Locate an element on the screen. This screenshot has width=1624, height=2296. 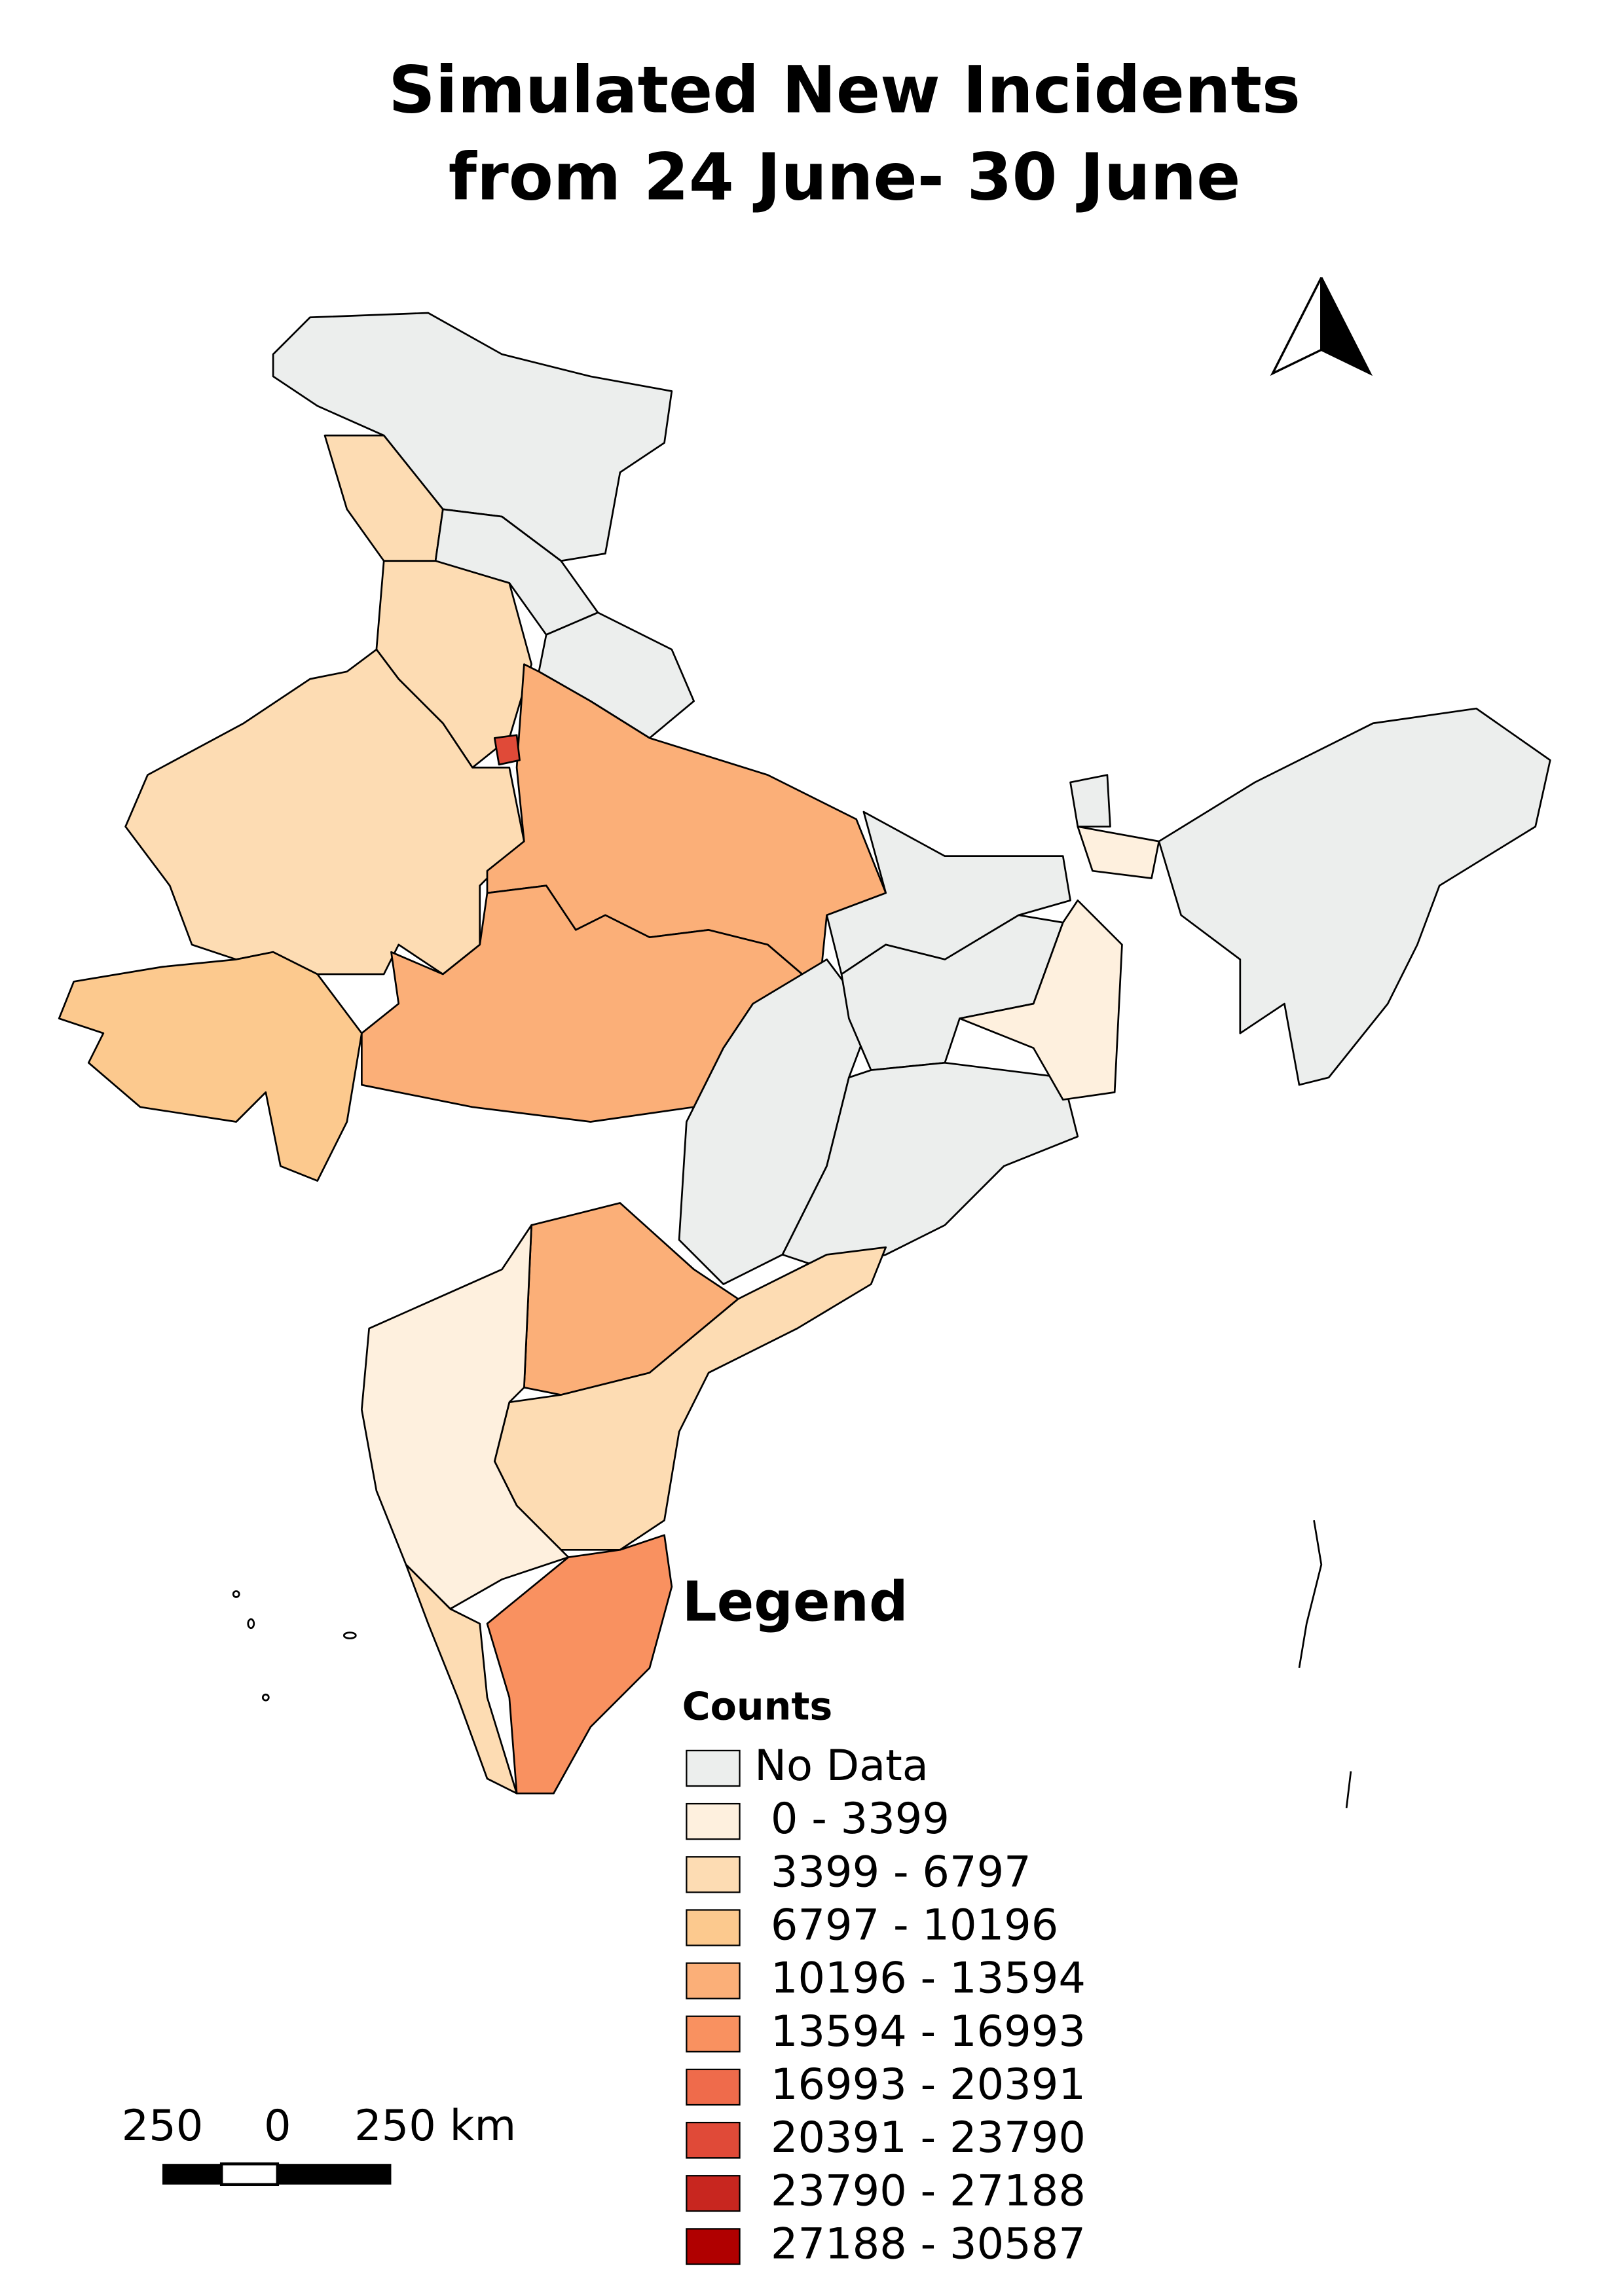
legend-title: Legend is located at coordinates (795, 1602).